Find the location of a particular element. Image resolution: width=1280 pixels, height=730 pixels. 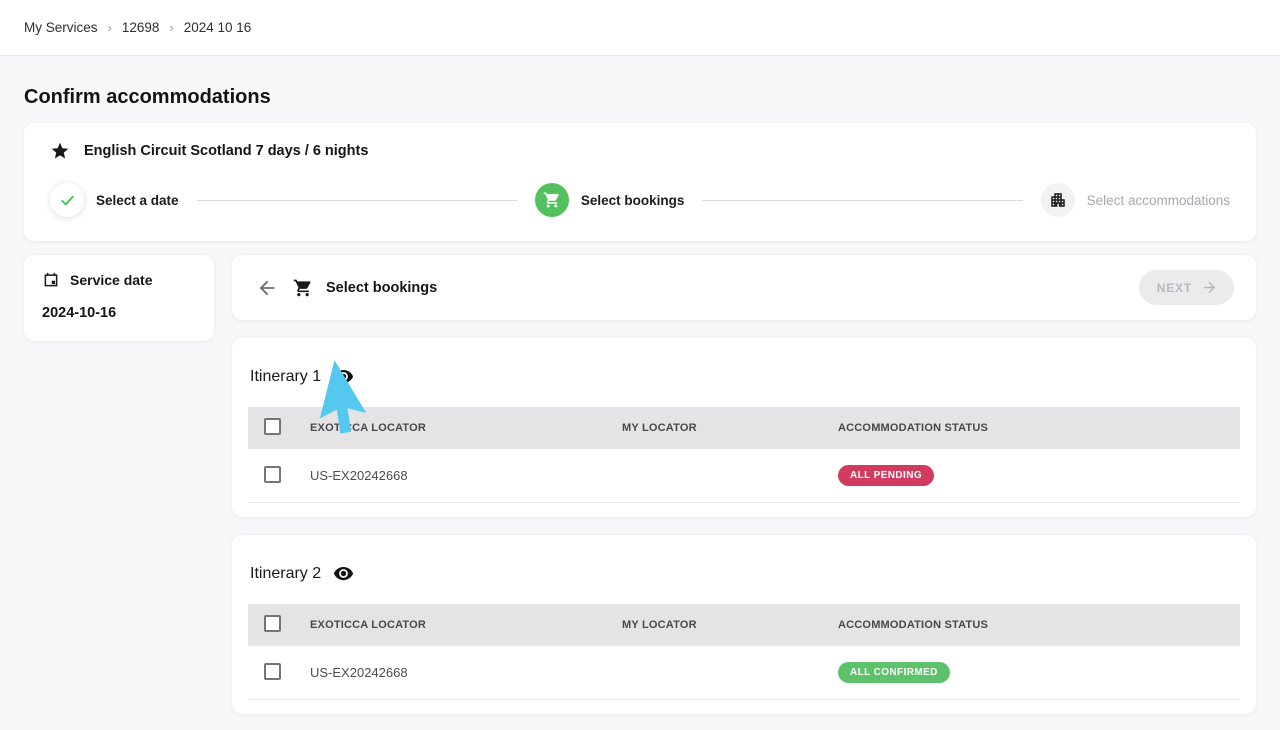

step-label: Select bookings is located at coordinates (632, 200).